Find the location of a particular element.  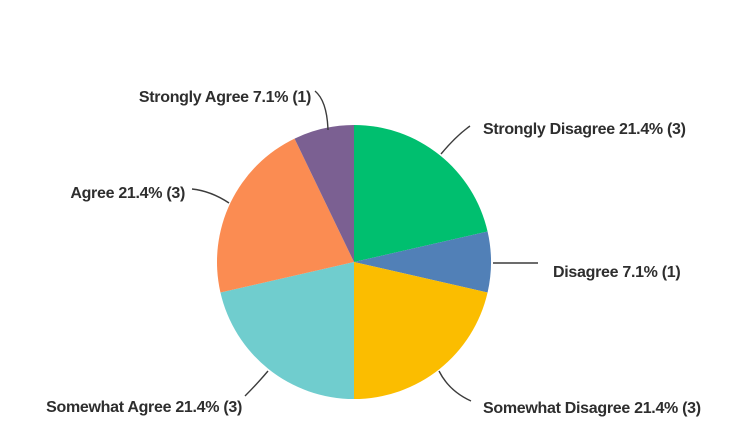

slice-label-strongly-disagree: Strongly Disagree 21.4% (3) is located at coordinates (584, 129).